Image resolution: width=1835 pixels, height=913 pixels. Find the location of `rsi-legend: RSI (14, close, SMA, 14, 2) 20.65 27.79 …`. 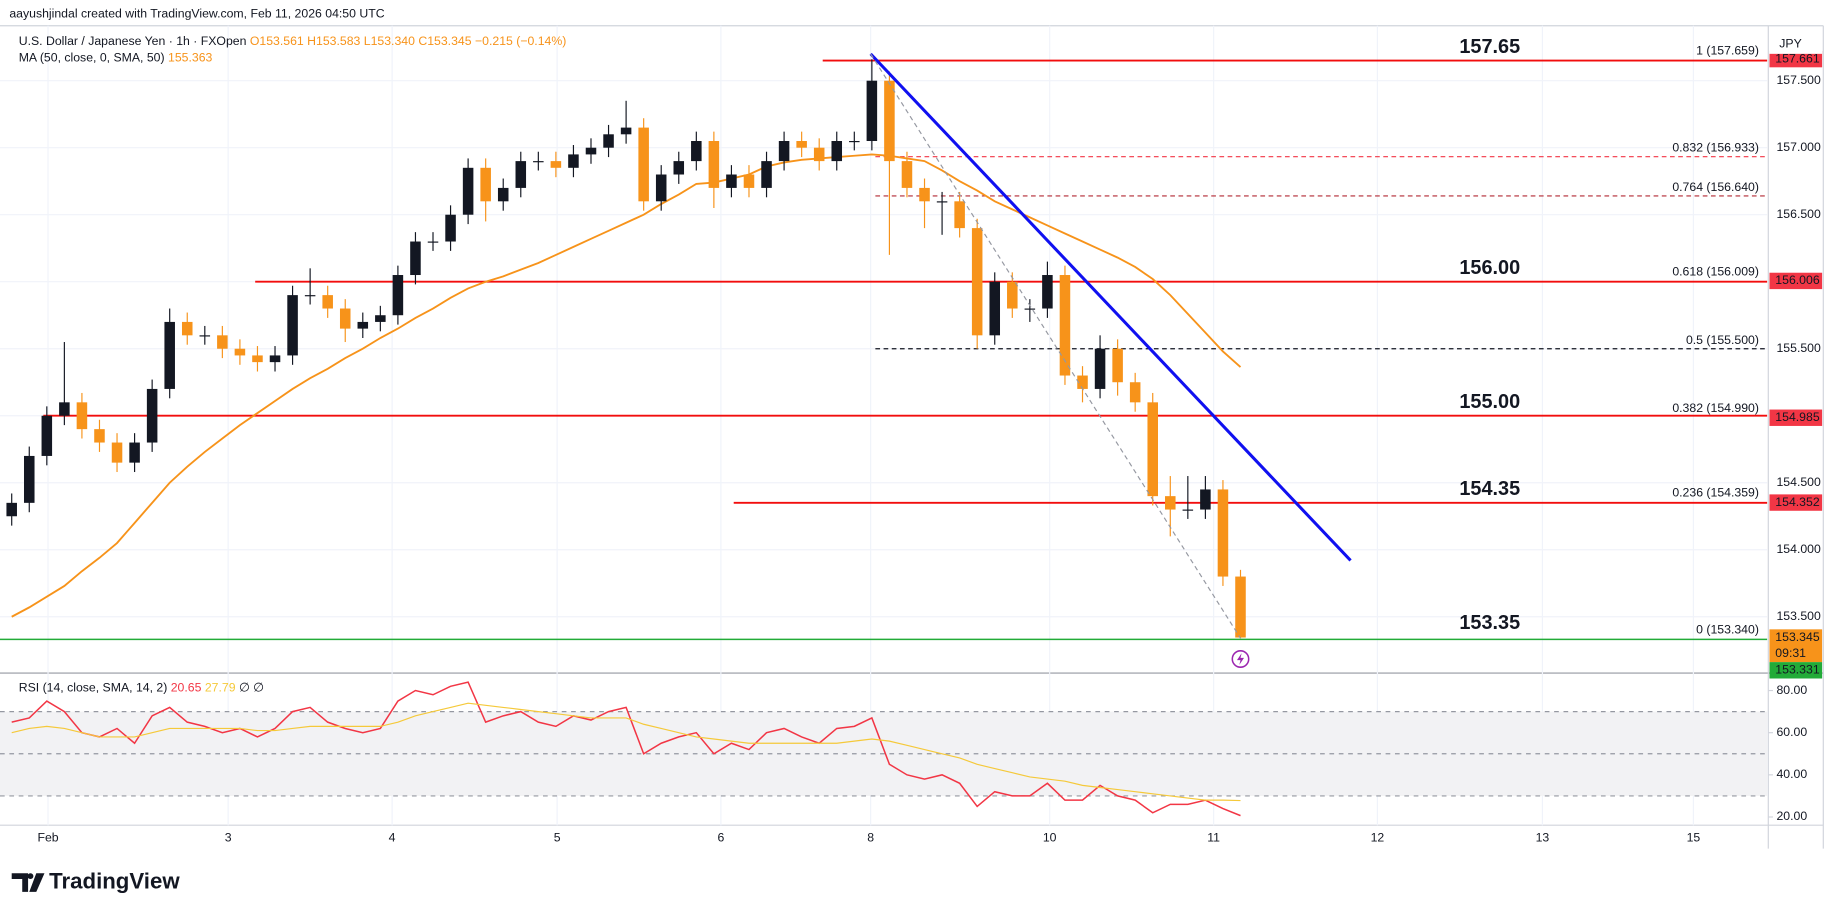

rsi-legend: RSI (14, close, SMA, 14, 2) 20.65 27.79 … is located at coordinates (141, 688).